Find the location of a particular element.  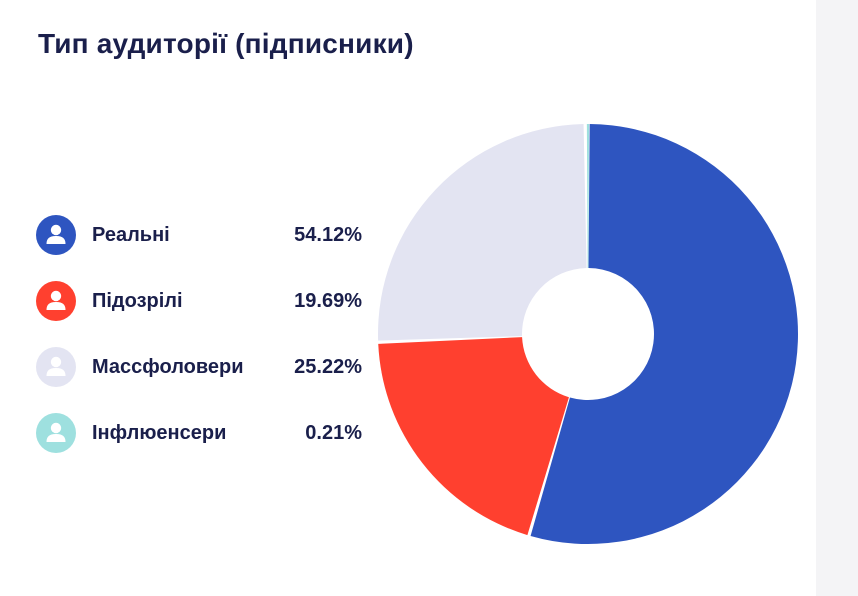

legend-value: 19.69% is located at coordinates (328, 301).